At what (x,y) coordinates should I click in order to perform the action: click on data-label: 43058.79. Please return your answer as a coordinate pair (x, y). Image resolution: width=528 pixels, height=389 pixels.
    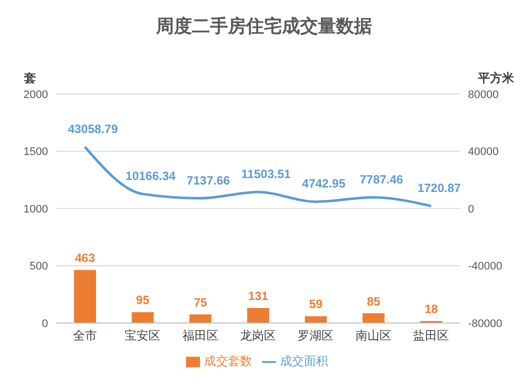
    Looking at the image, I should click on (93, 129).